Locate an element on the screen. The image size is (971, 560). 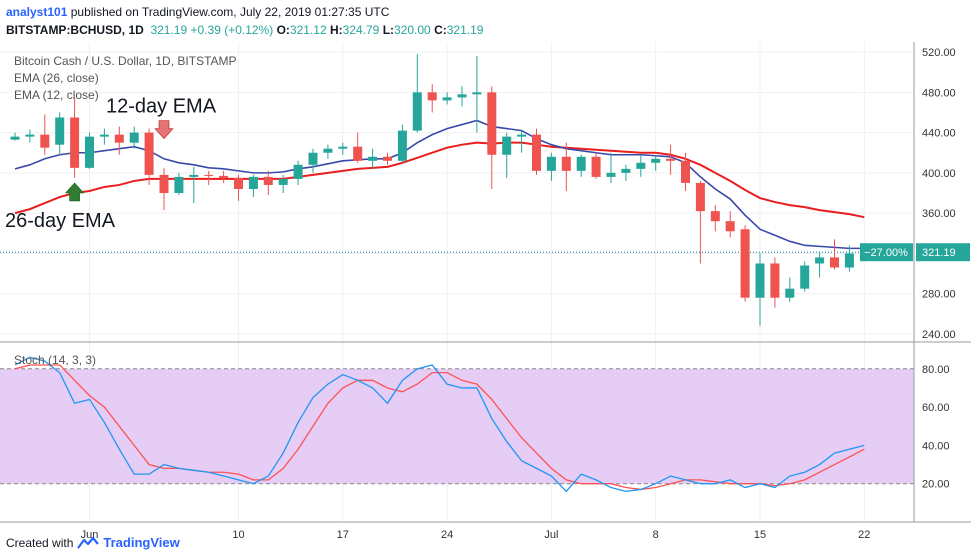
annotations: 12-day EMA 26-day EMA is located at coordinates (111, 164).